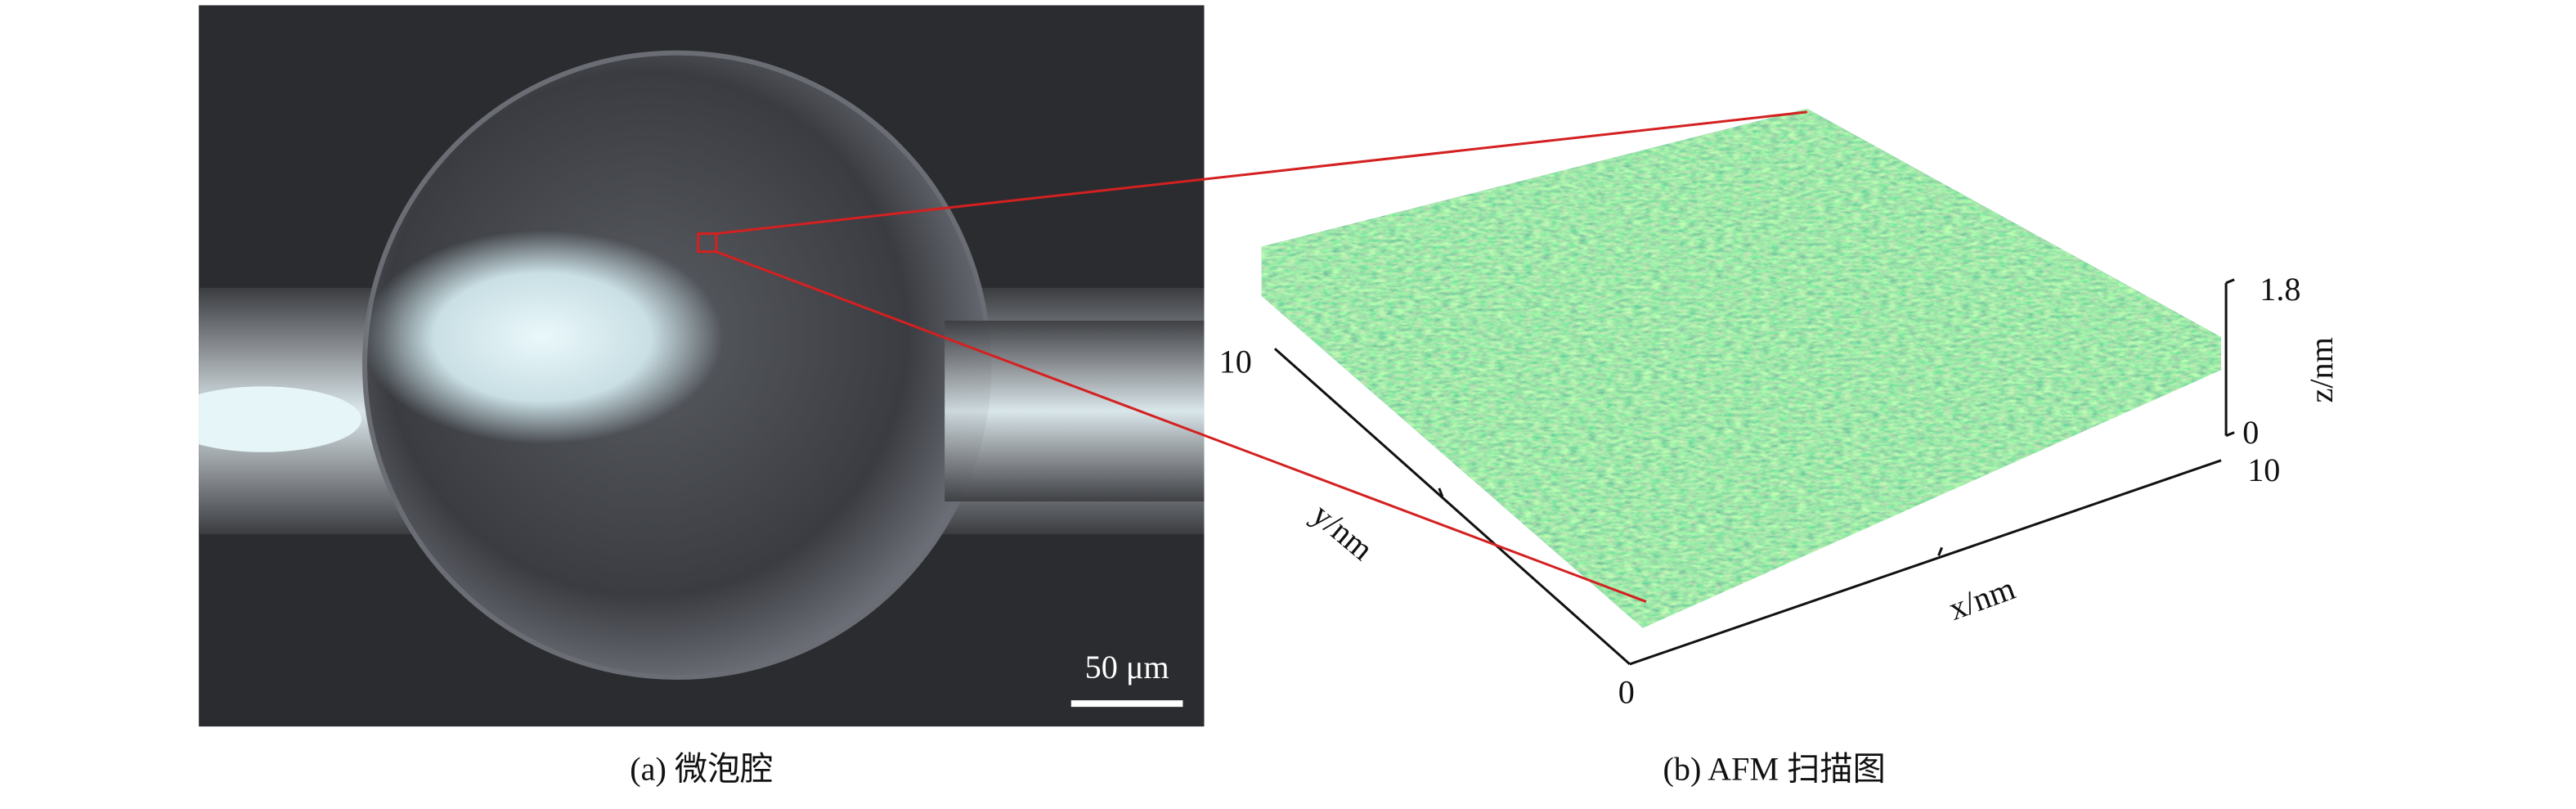  What do you see at coordinates (2250, 432) in the screenshot?
I see `z-tick-label: 0` at bounding box center [2250, 432].